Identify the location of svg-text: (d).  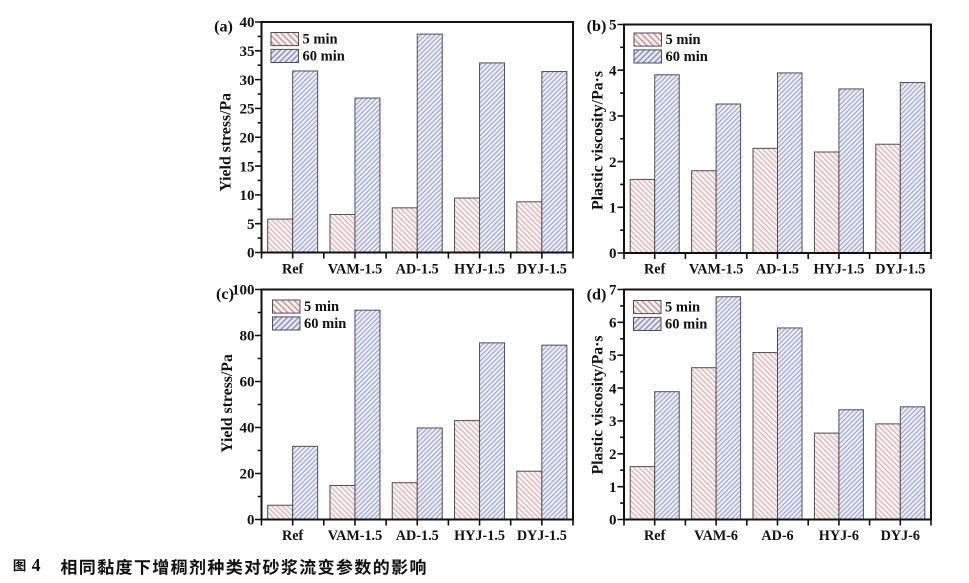
(597, 295).